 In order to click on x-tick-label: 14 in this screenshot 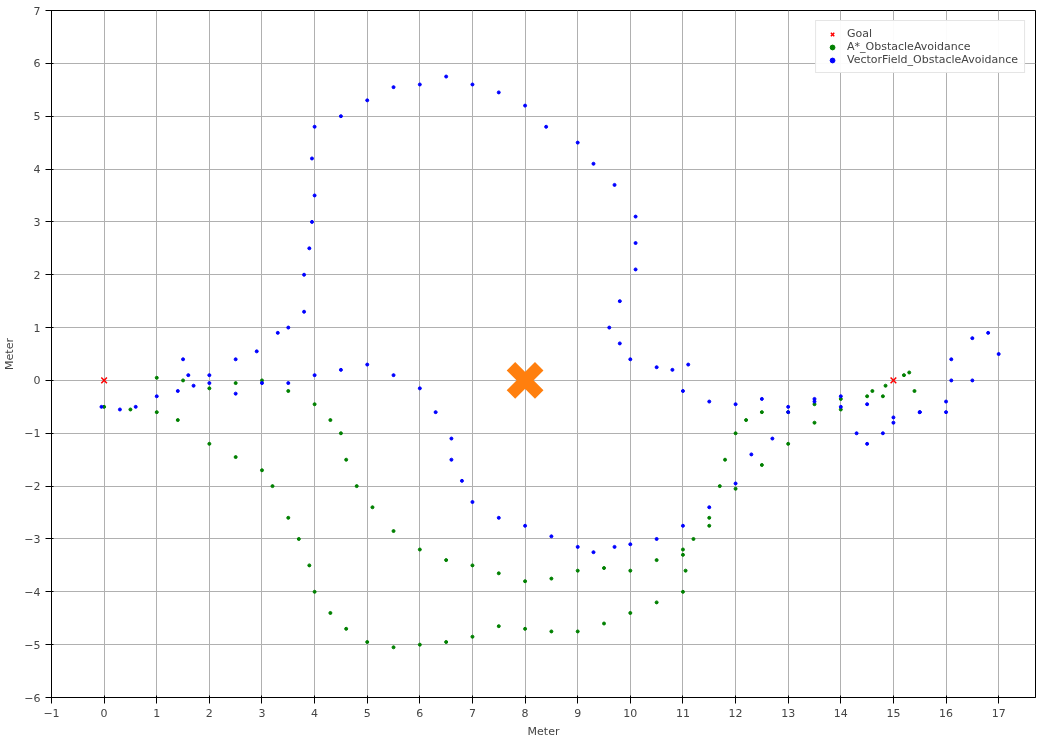, I will do `click(840, 713)`.